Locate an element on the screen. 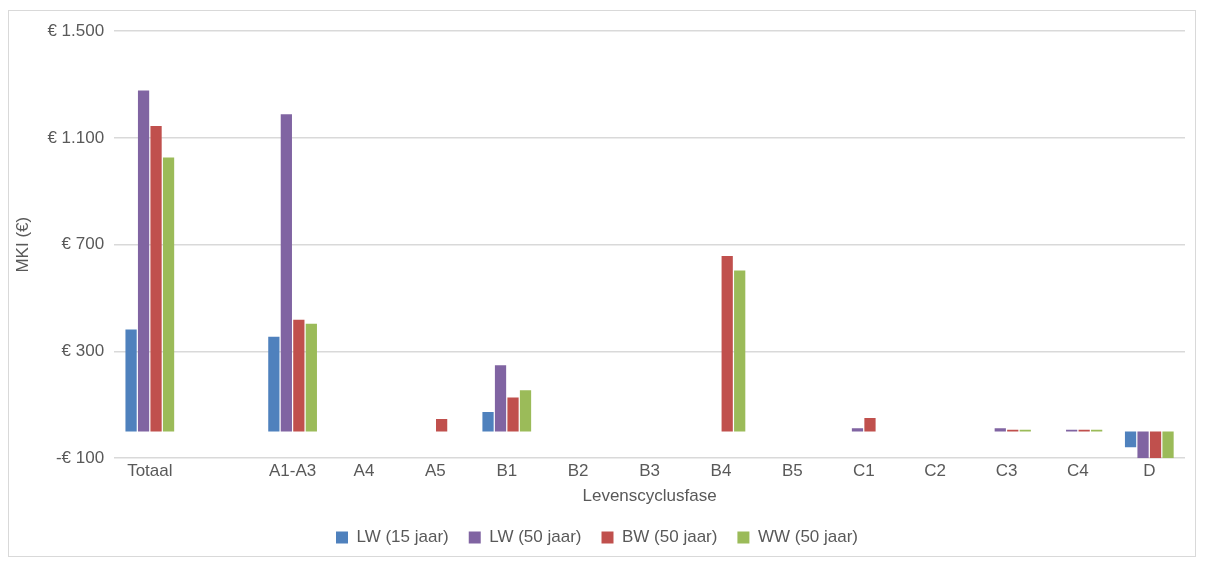  x-tick-label: B3 is located at coordinates (649, 471).